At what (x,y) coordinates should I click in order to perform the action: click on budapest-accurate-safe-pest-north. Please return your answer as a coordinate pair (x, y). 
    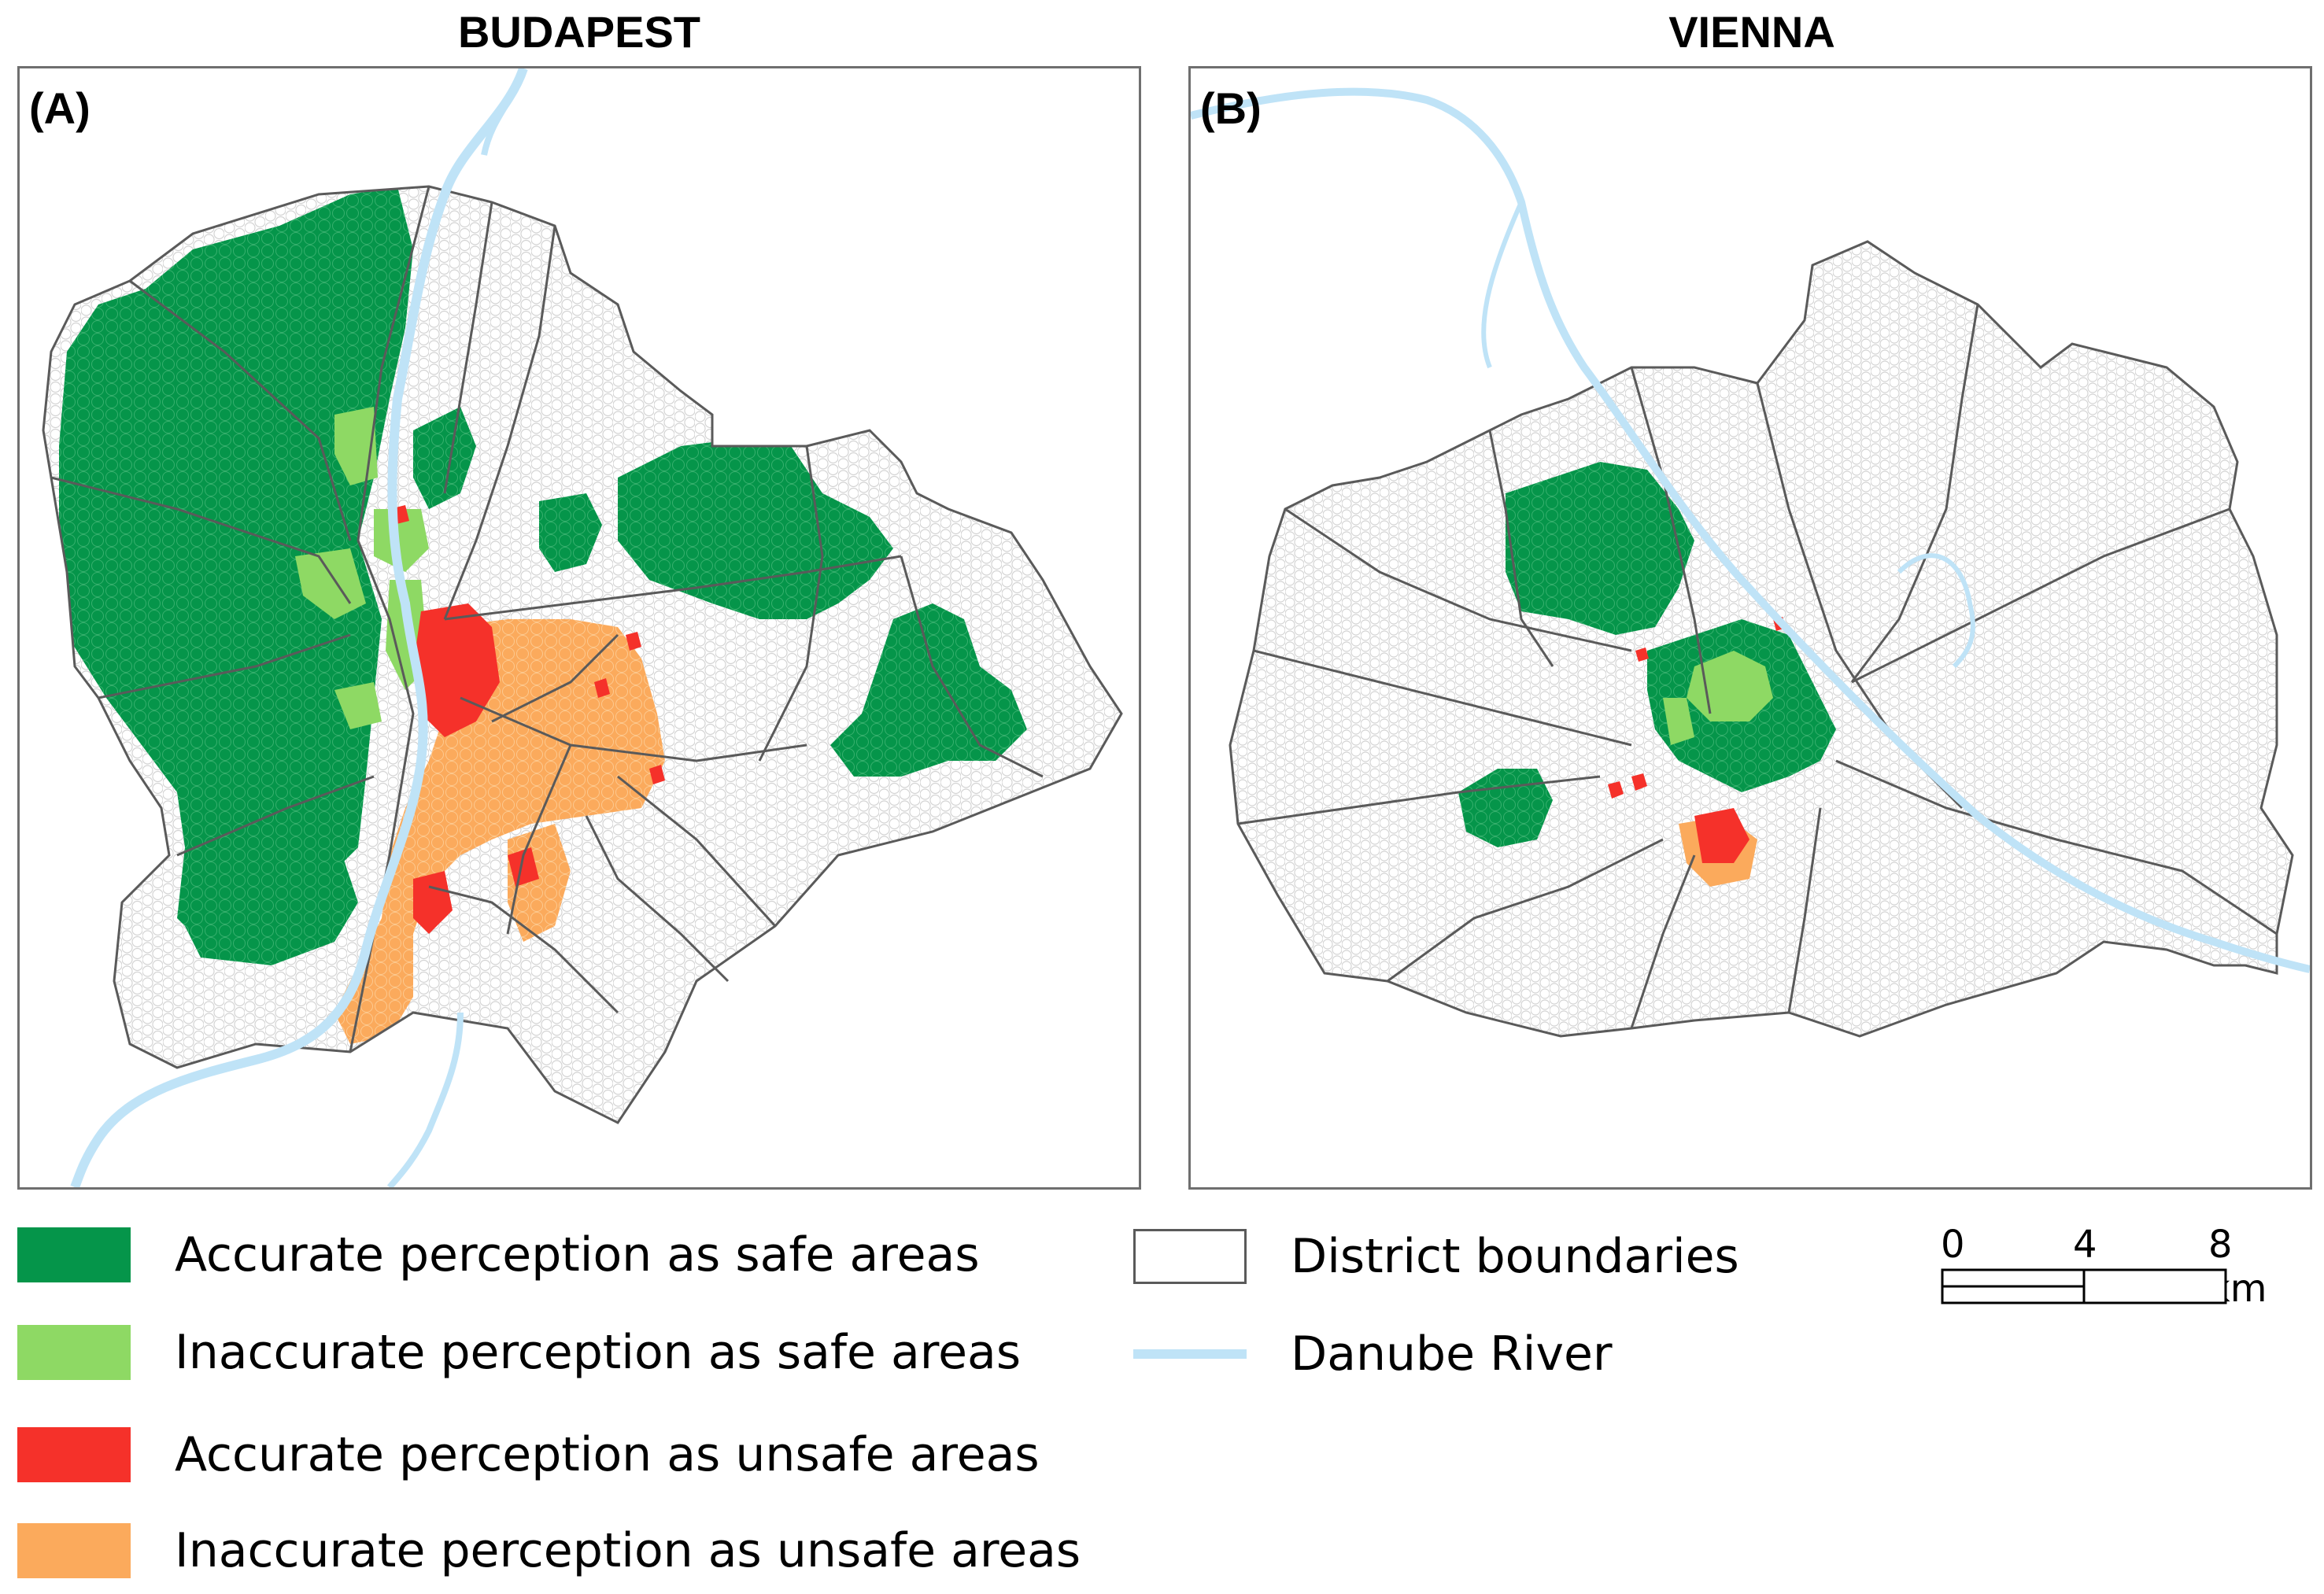
    Looking at the image, I should click on (755, 528).